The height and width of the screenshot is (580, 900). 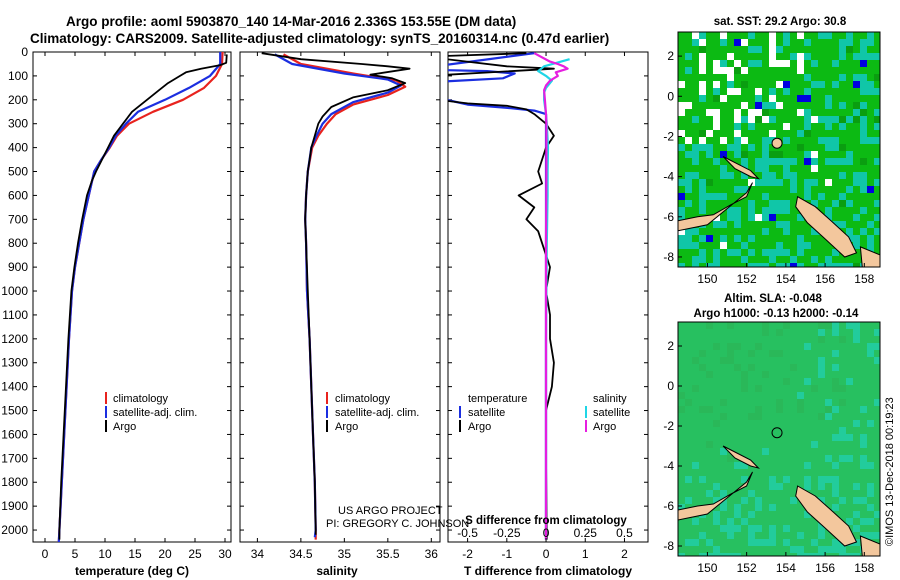 What do you see at coordinates (155, 413) in the screenshot?
I see `legend-satellite-label: satellite-adj. clim.` at bounding box center [155, 413].